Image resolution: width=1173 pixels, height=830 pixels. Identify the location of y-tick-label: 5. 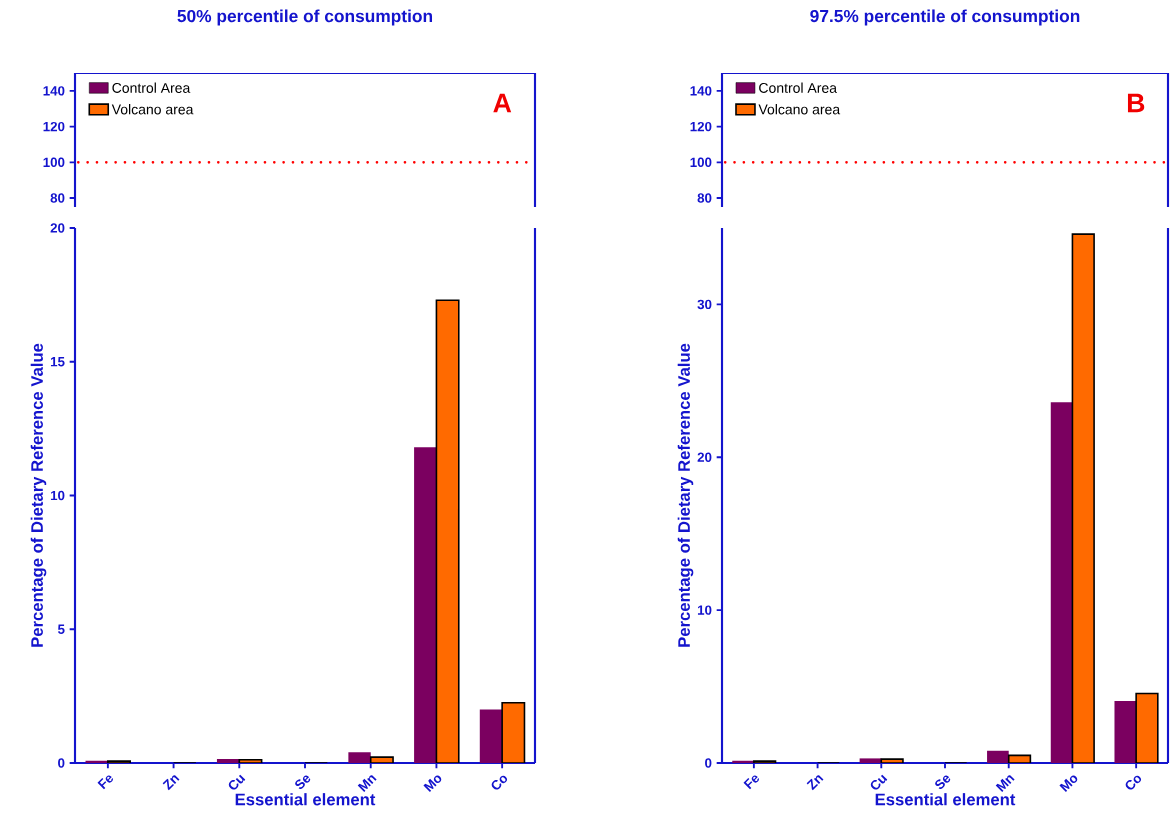
(61, 629).